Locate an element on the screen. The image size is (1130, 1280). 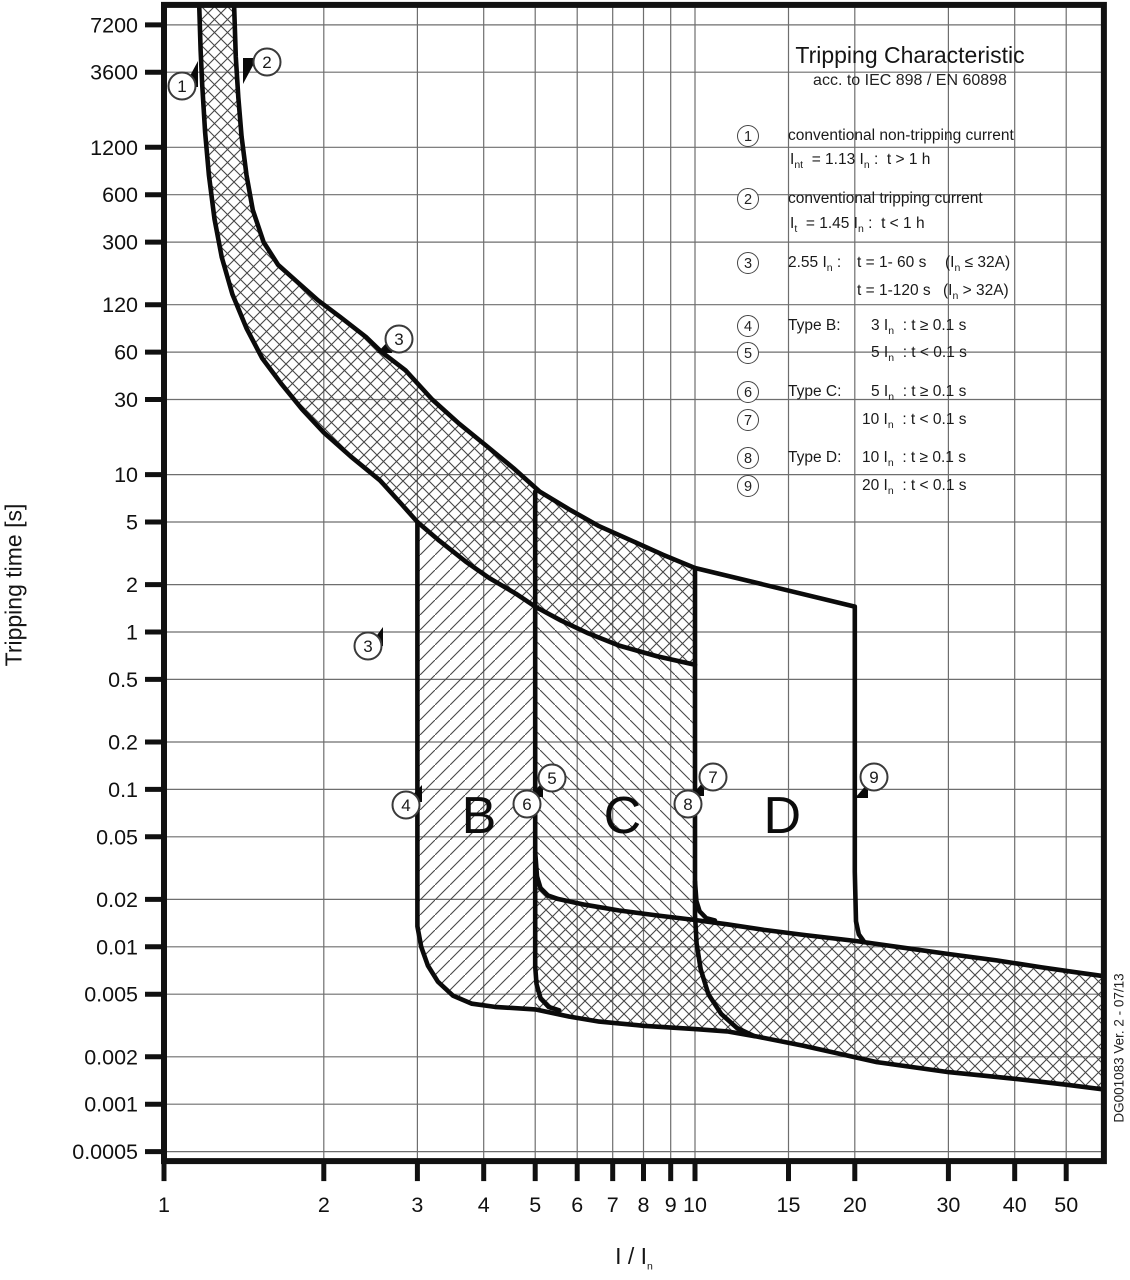
doc-number: DG001083 Ver. 2 - 07/13 is located at coordinates (1119, 1048).